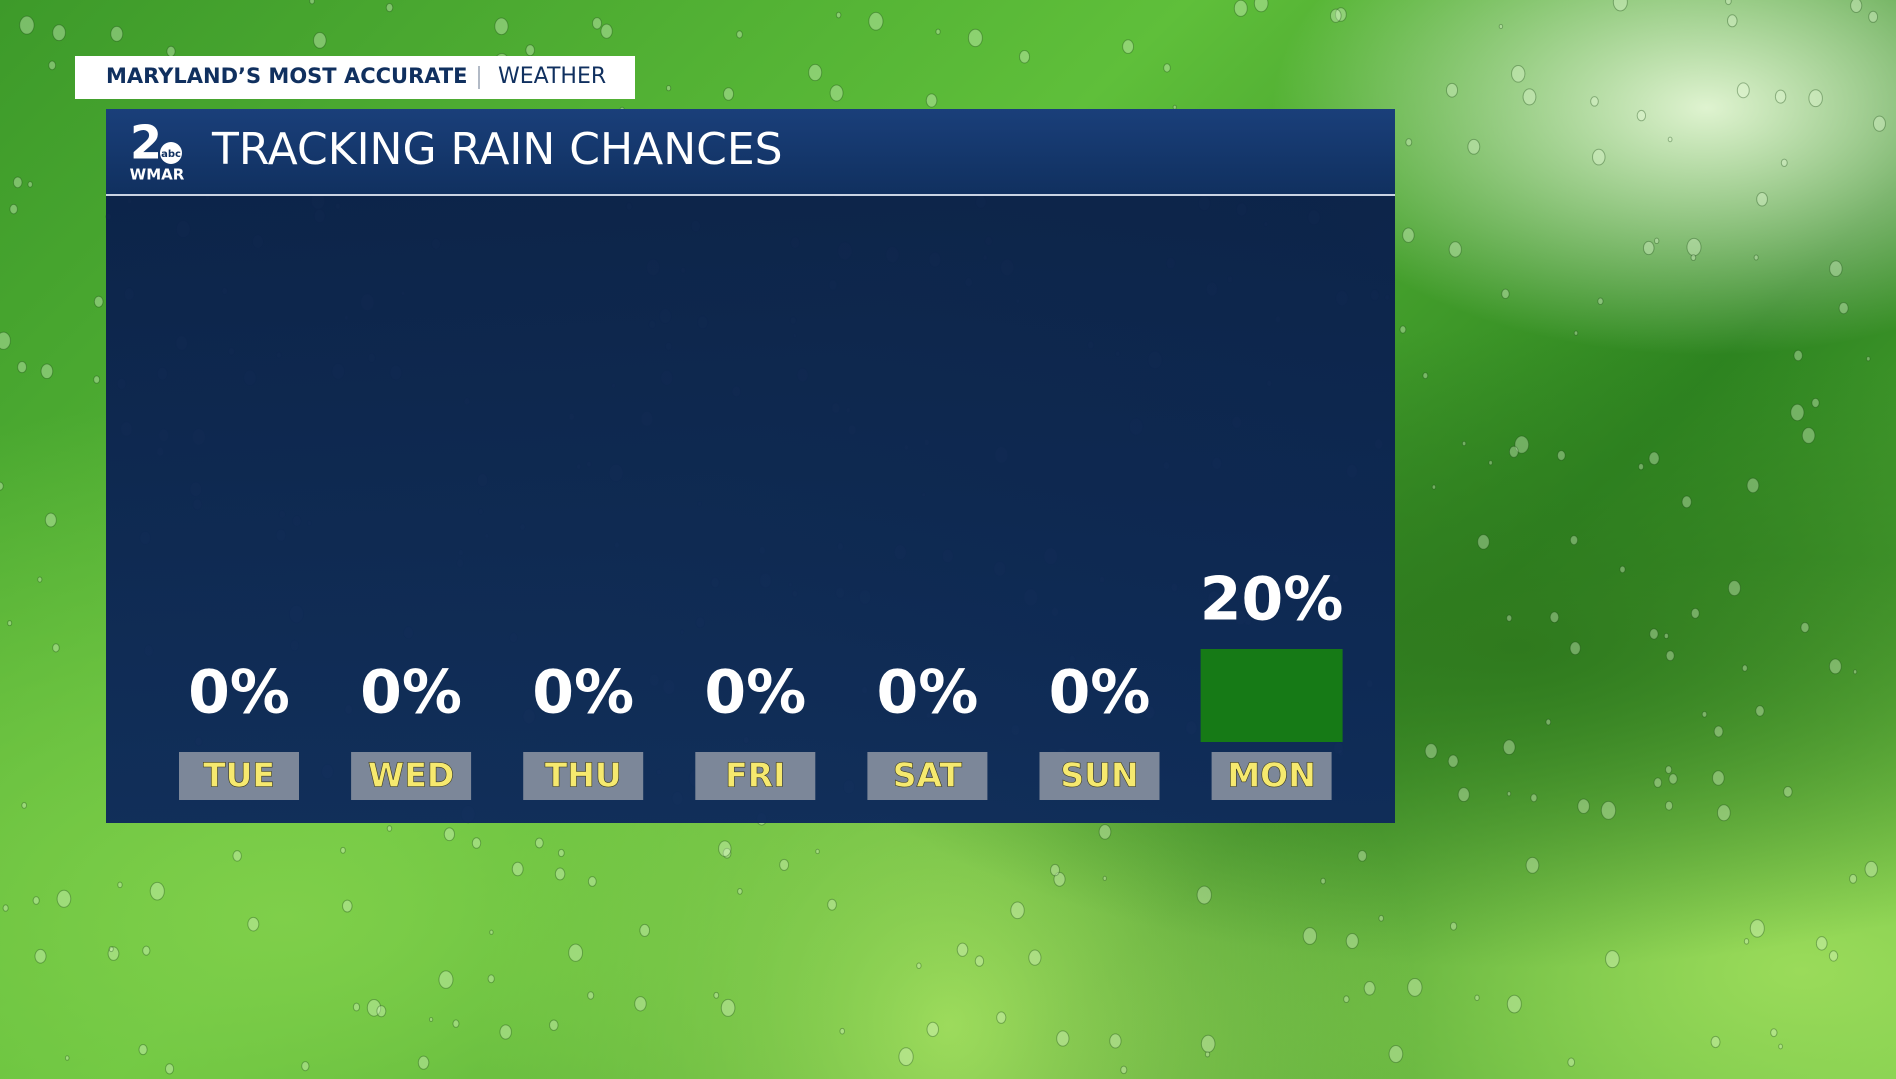 The height and width of the screenshot is (1079, 1896). I want to click on value-label: 0%, so click(927, 693).